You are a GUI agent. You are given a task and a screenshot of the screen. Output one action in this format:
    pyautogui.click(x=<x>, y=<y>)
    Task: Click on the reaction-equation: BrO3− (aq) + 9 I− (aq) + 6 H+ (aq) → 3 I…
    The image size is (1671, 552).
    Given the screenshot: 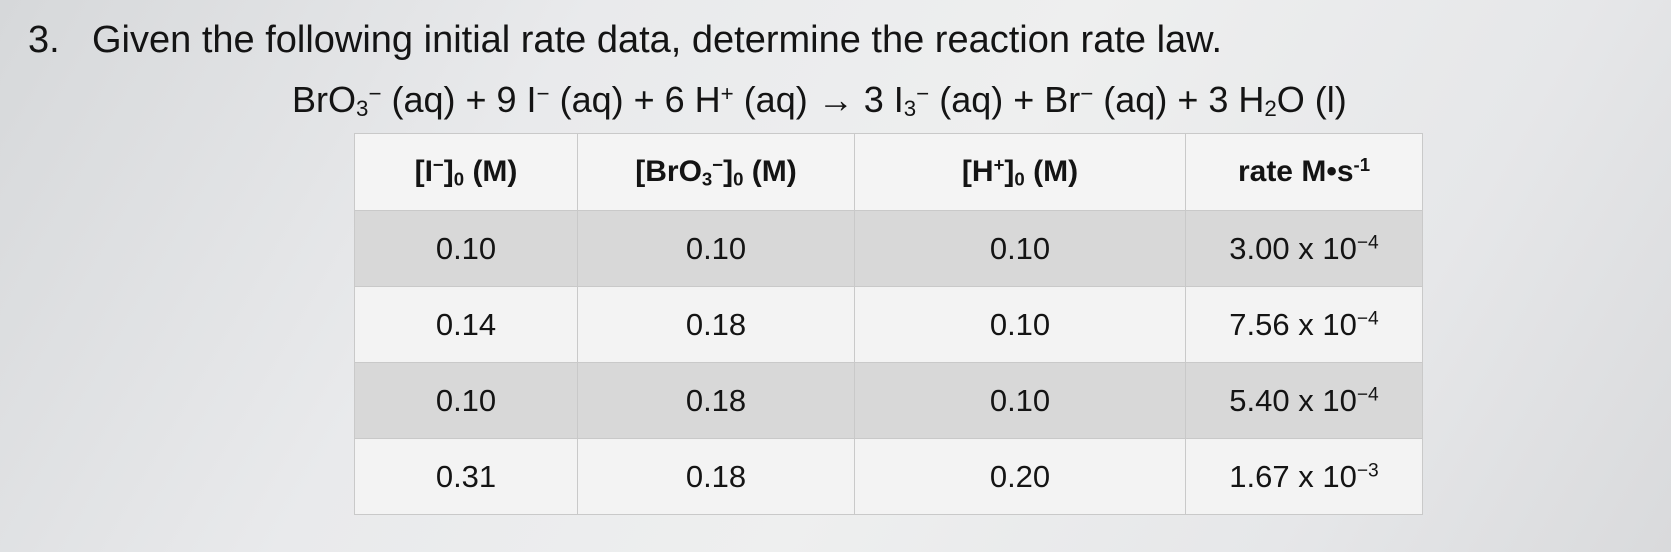 What is the action you would take?
    pyautogui.click(x=819, y=100)
    